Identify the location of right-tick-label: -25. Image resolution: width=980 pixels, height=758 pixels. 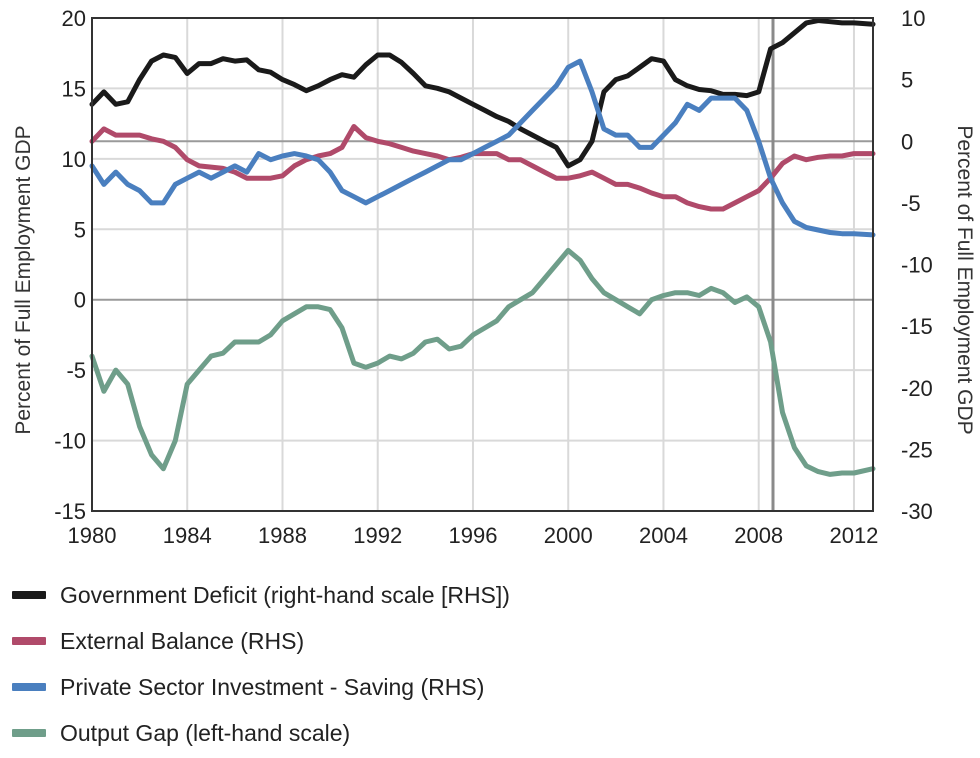
(917, 449).